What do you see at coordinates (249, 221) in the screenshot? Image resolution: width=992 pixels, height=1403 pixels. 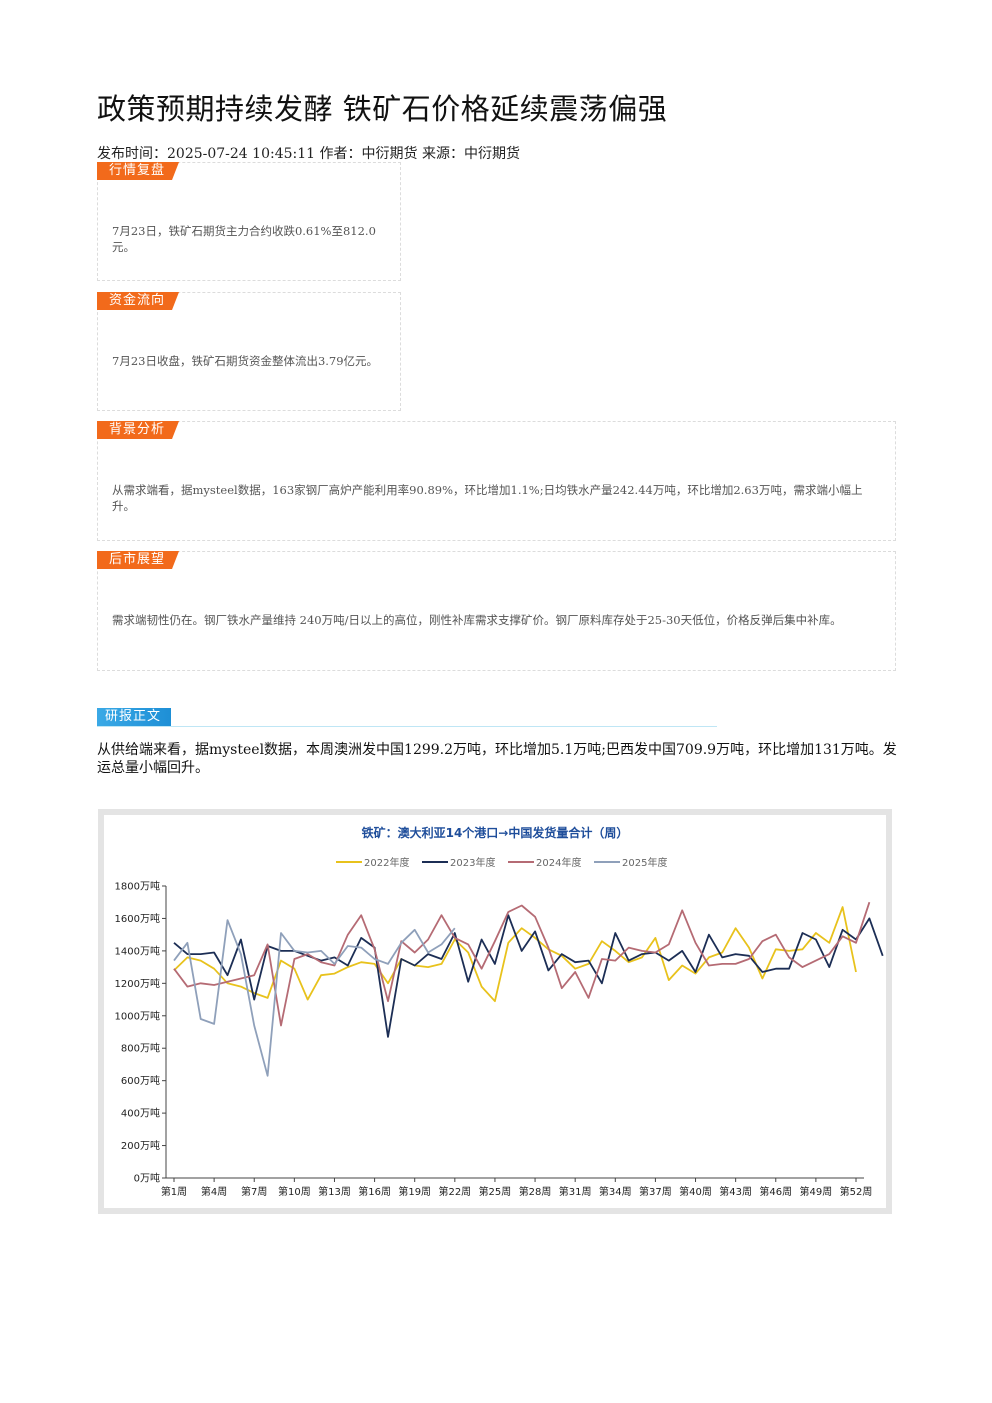 I see `section-market-review: 行情复盘 7月23日，铁矿石期货主力合约收跌0.61%至812.0元。` at bounding box center [249, 221].